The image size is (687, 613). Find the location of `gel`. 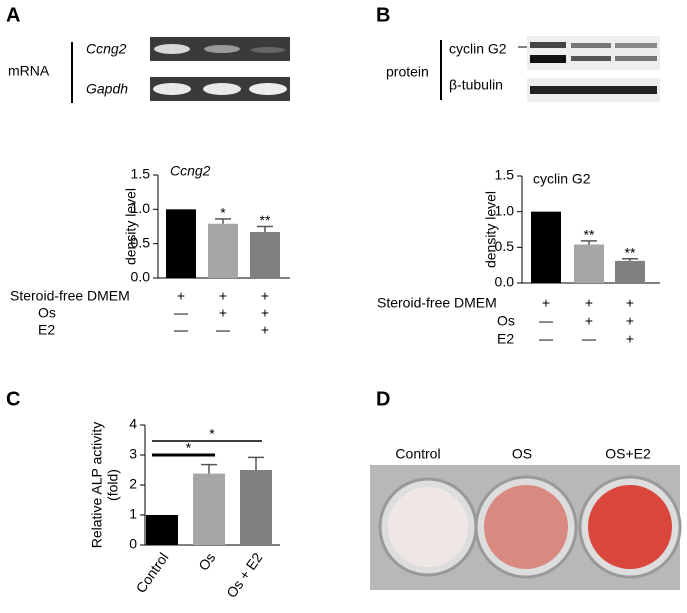

gel is located at coordinates (220, 69).